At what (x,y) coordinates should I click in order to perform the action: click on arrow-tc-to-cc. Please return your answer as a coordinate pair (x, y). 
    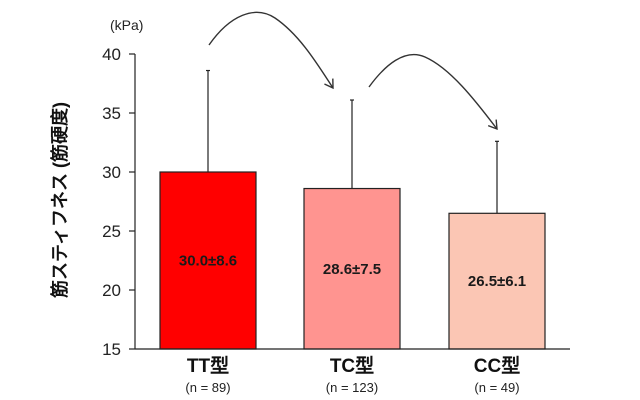
    Looking at the image, I should click on (433, 92).